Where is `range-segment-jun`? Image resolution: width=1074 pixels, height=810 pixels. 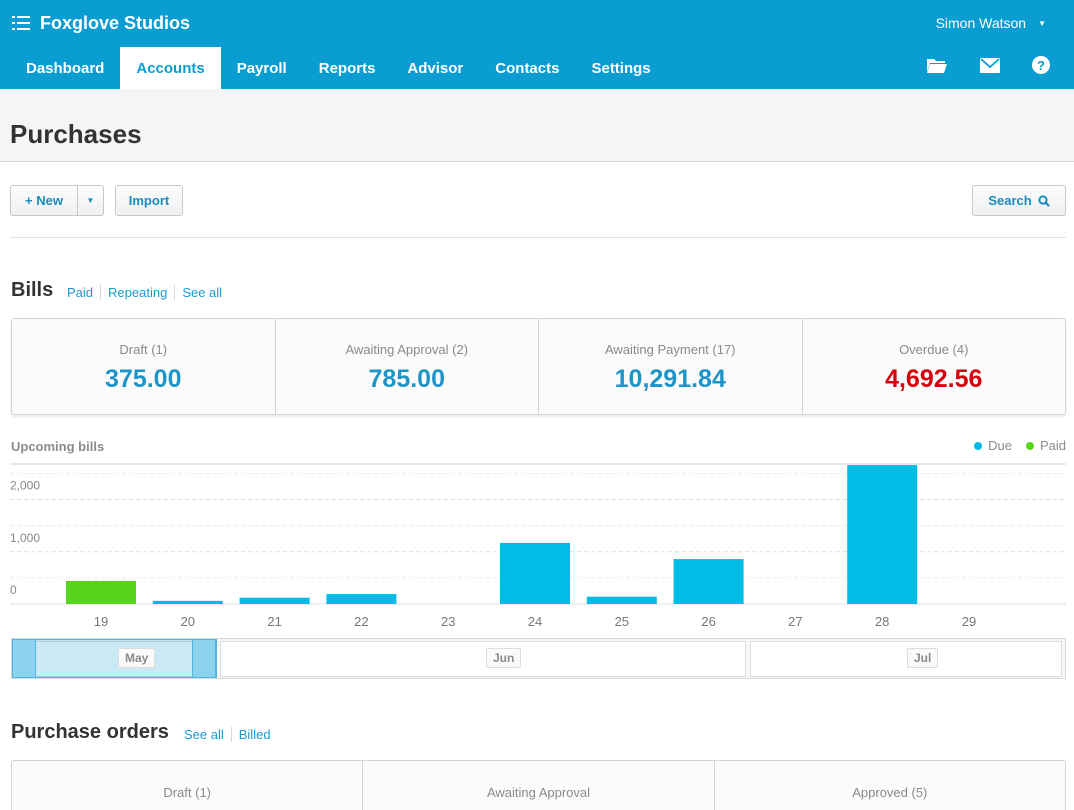 range-segment-jun is located at coordinates (483, 659).